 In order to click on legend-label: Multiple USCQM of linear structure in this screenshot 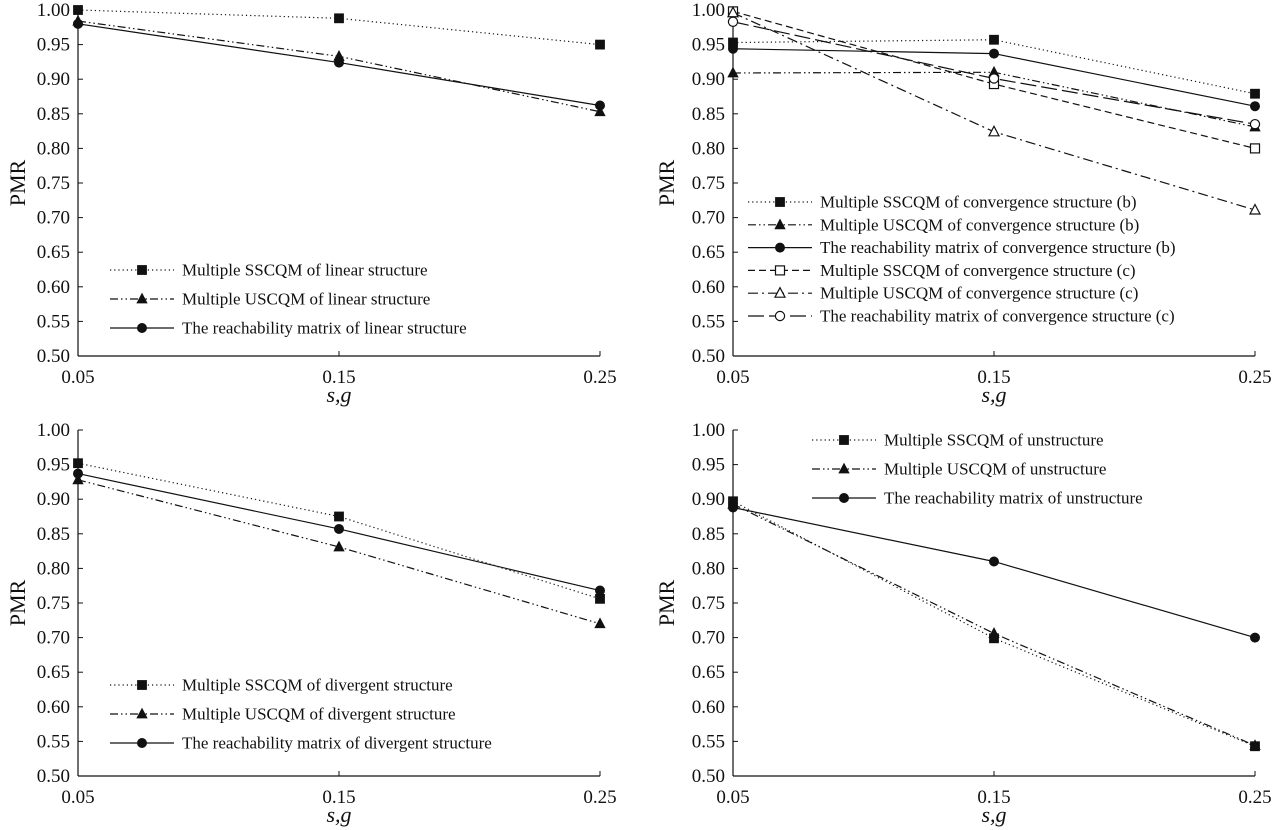, I will do `click(306, 299)`.